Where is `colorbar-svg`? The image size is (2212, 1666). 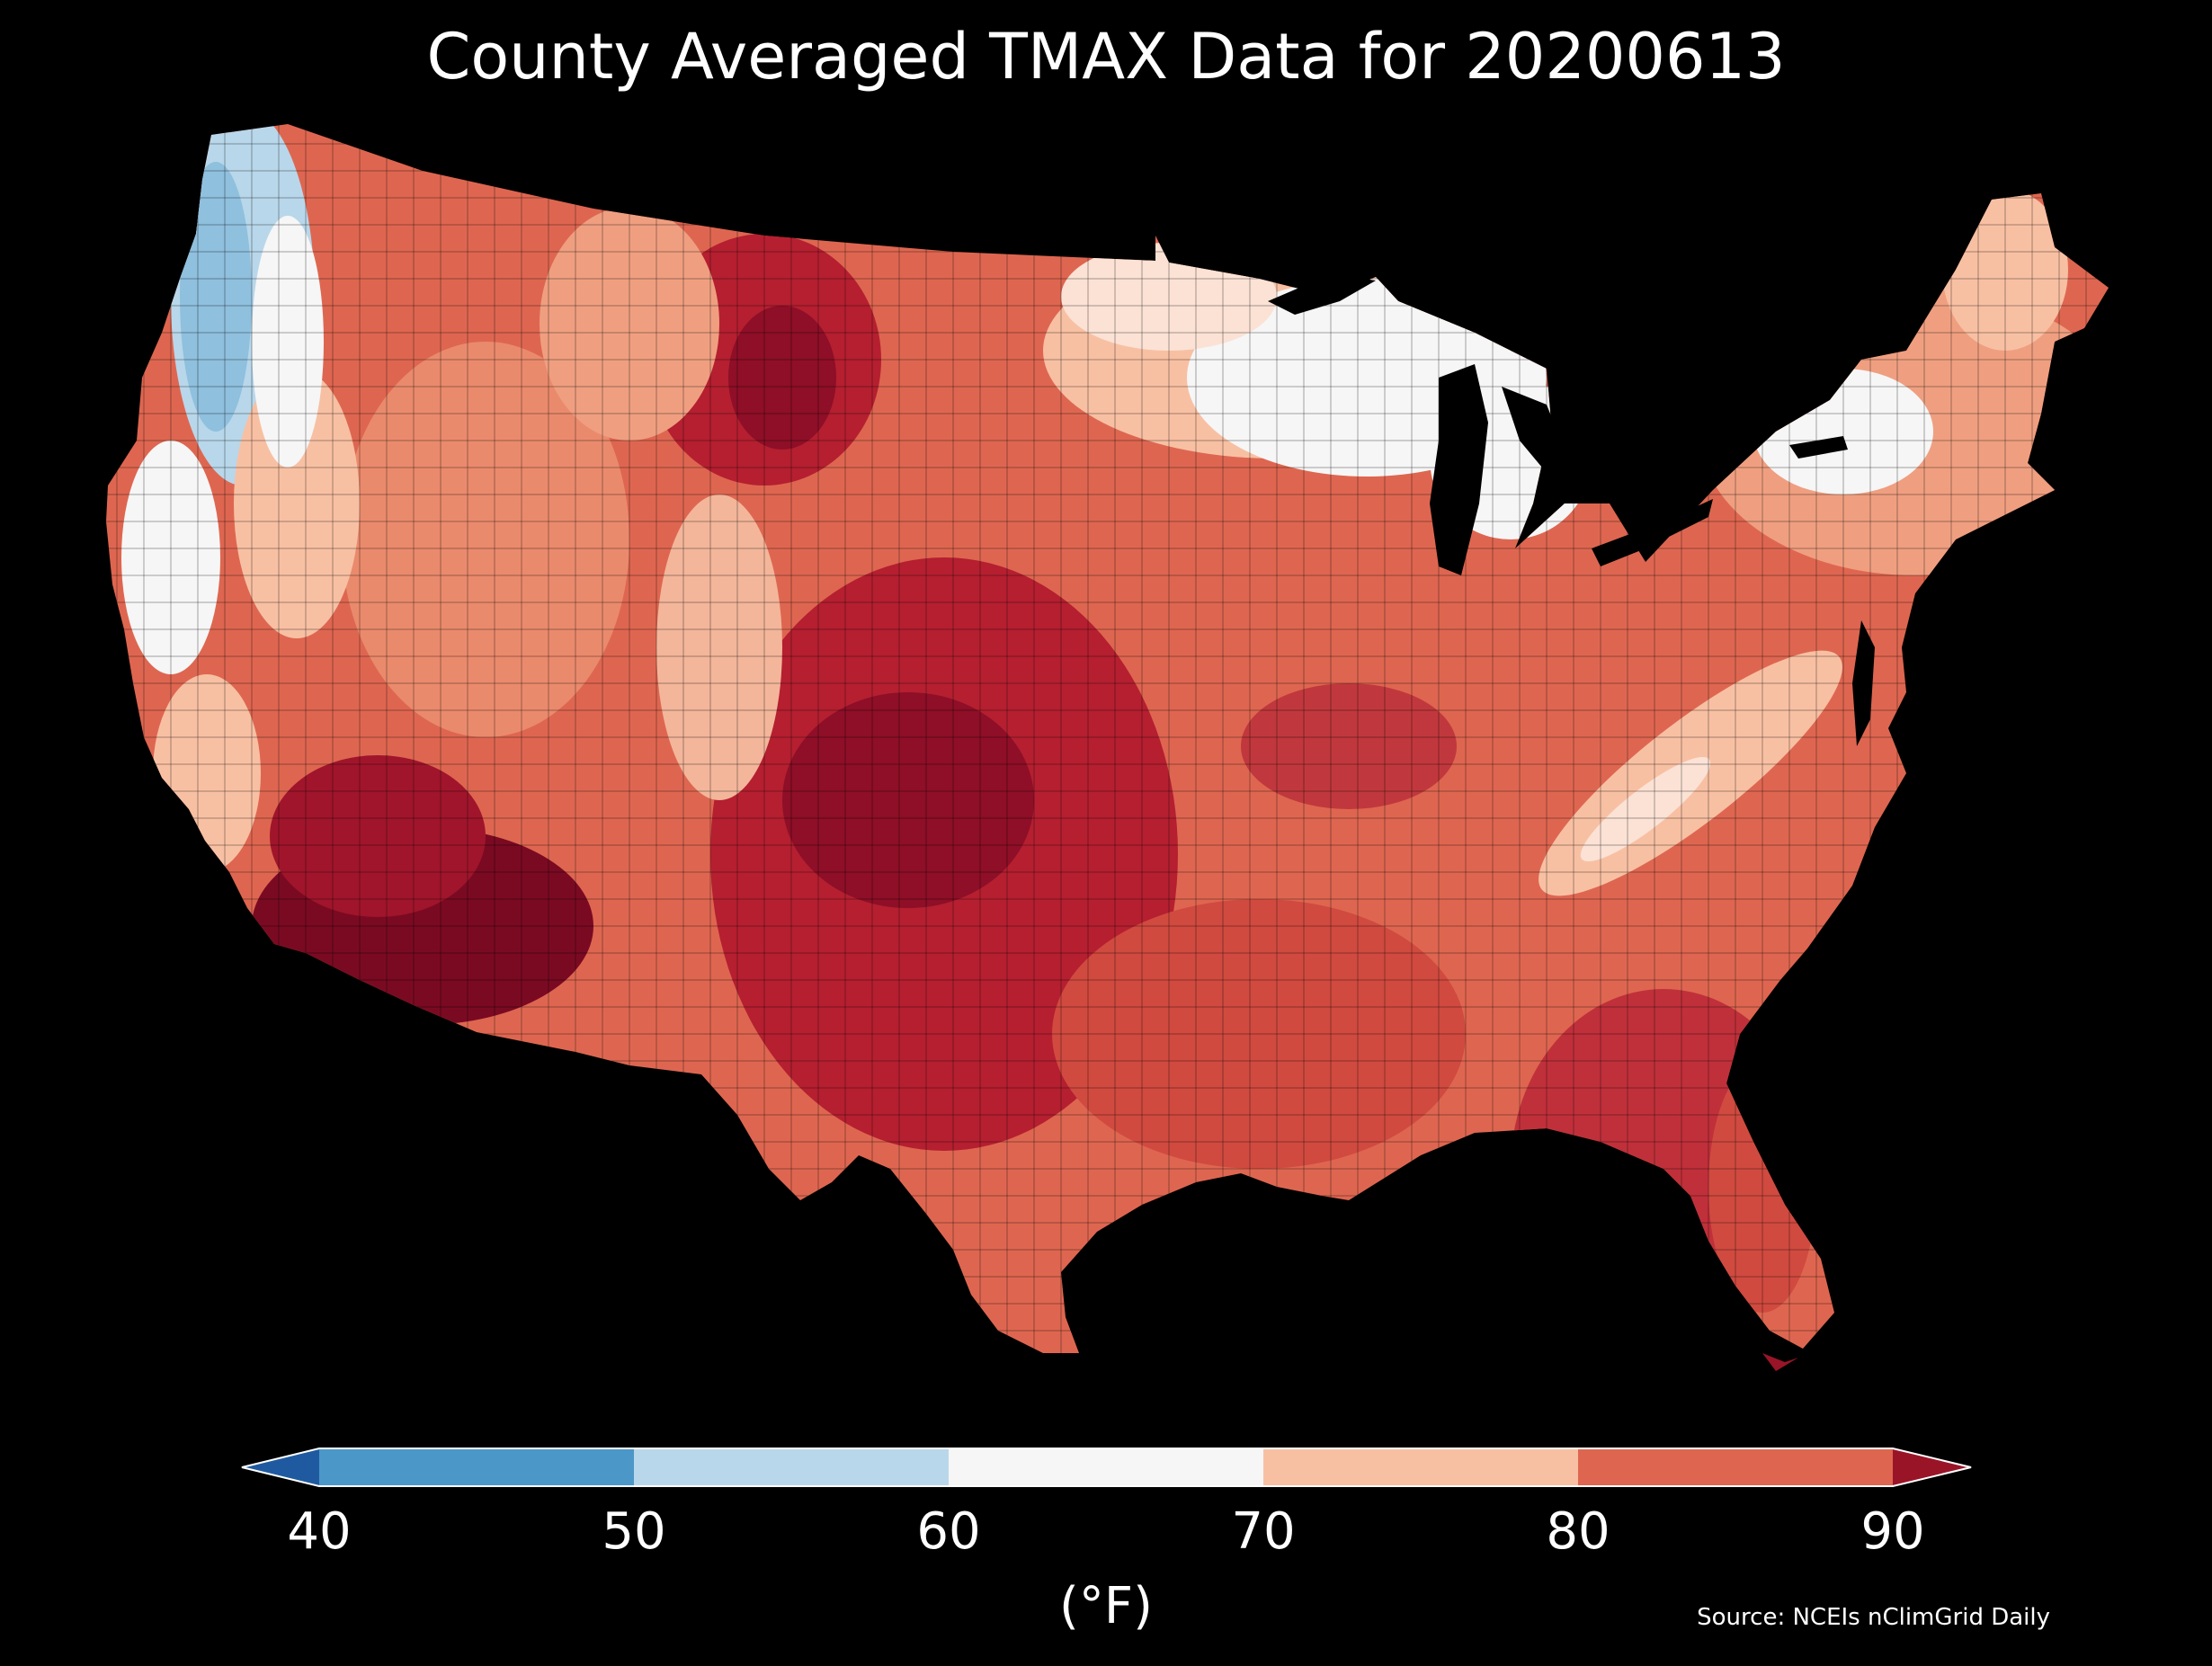
colorbar-svg is located at coordinates (1106, 1468).